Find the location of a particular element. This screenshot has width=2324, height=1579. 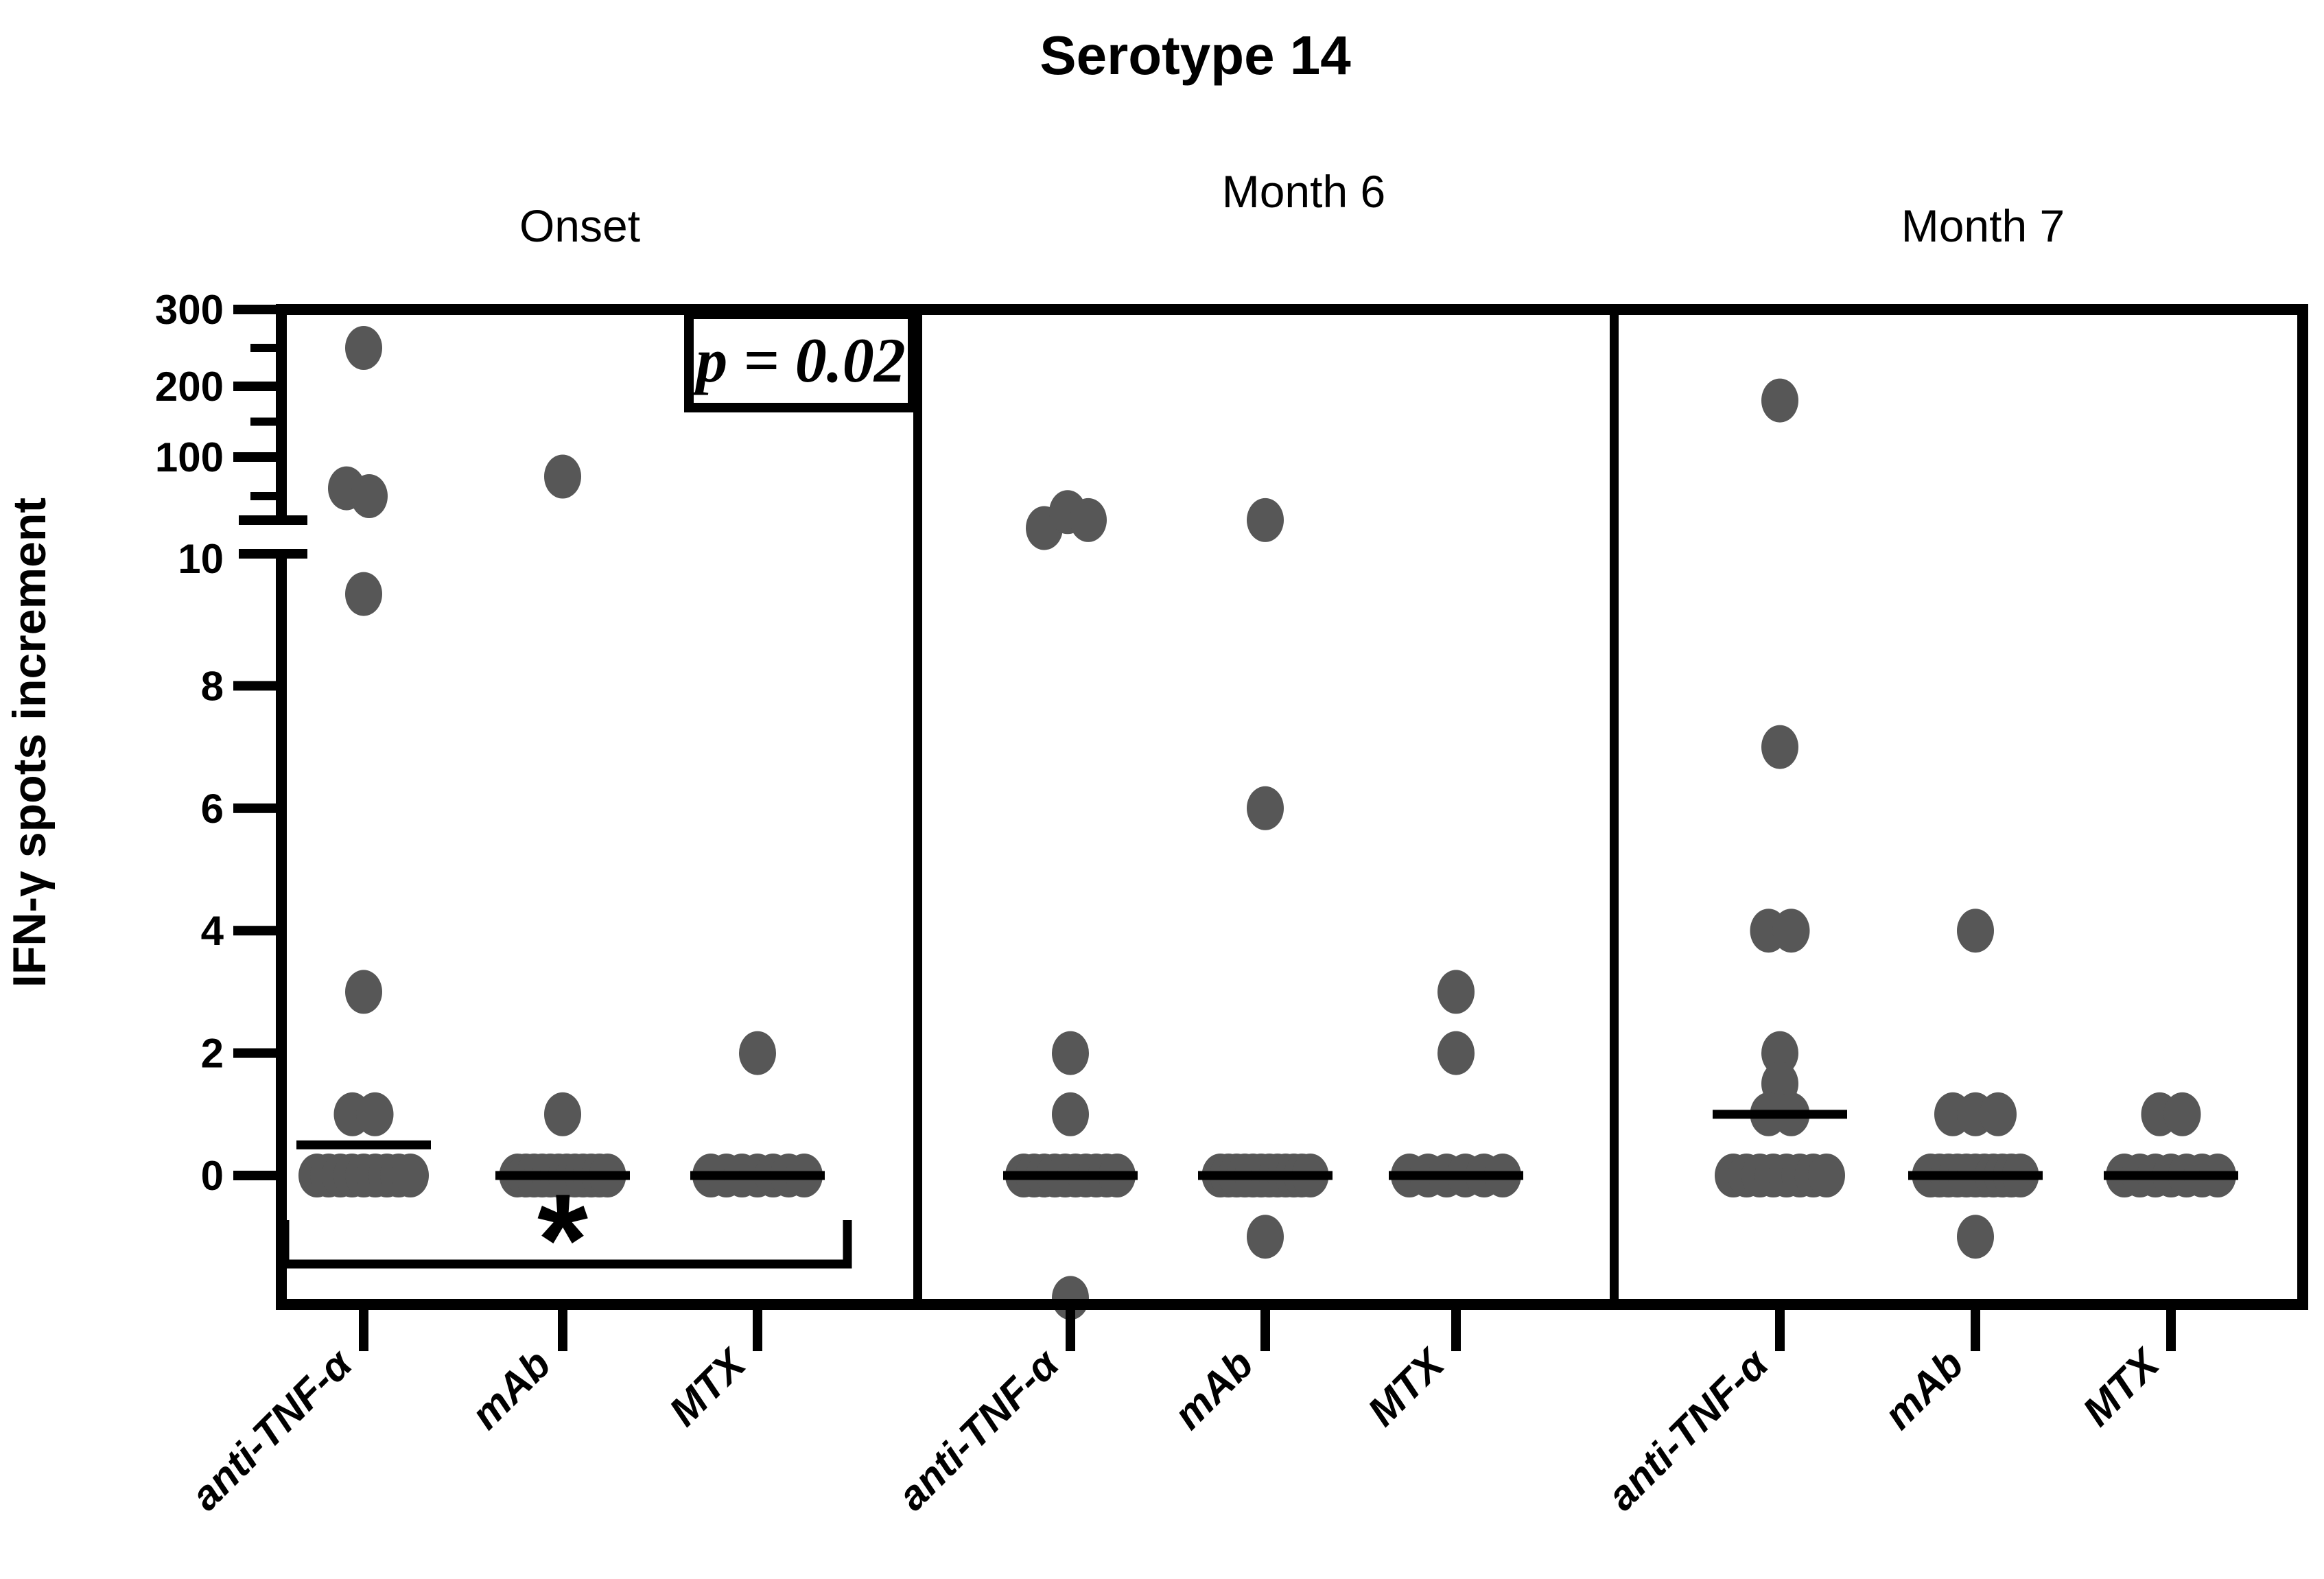

p-value-text: p = 0.02 is located at coordinates (798, 360).